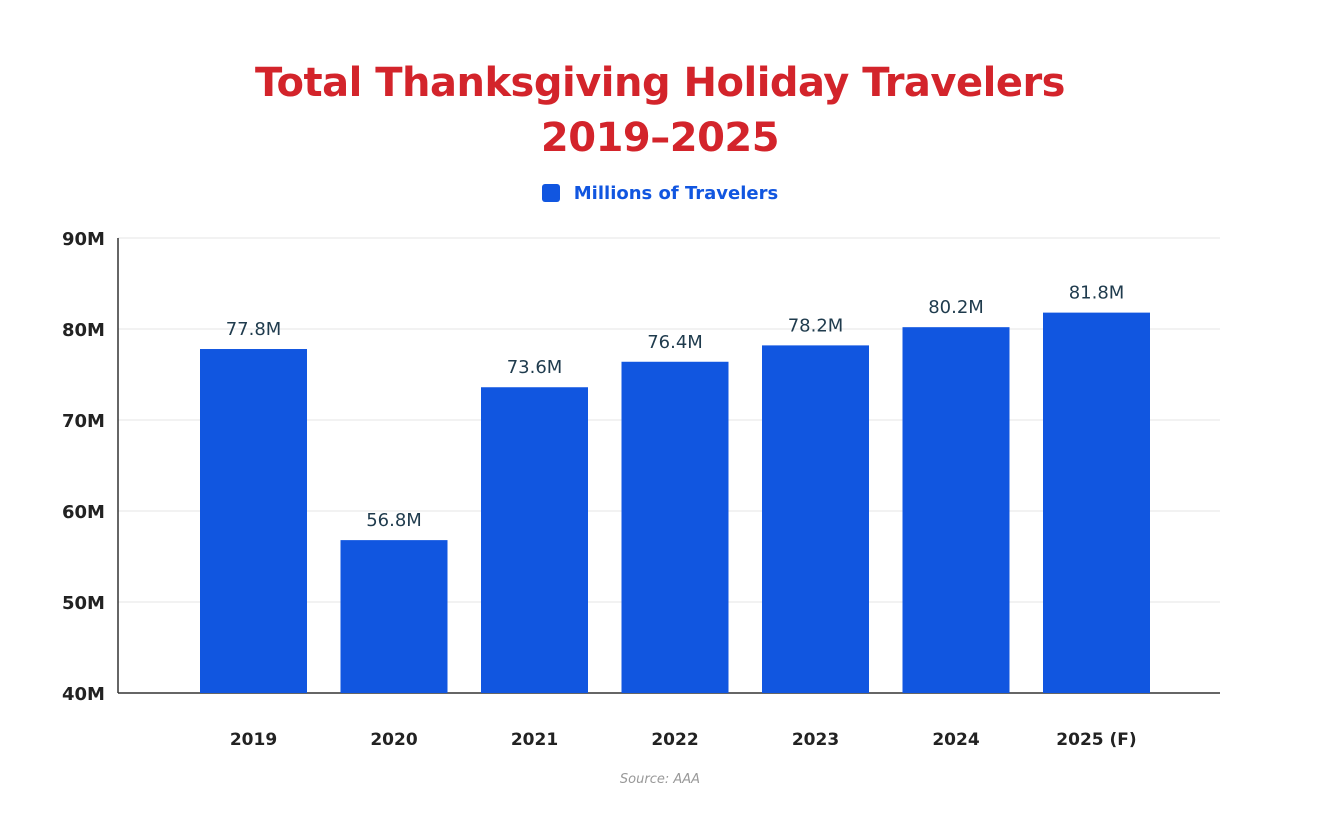 This screenshot has height=839, width=1320. Describe the element at coordinates (676, 193) in the screenshot. I see `legend-label: Millions of Travelers` at that location.